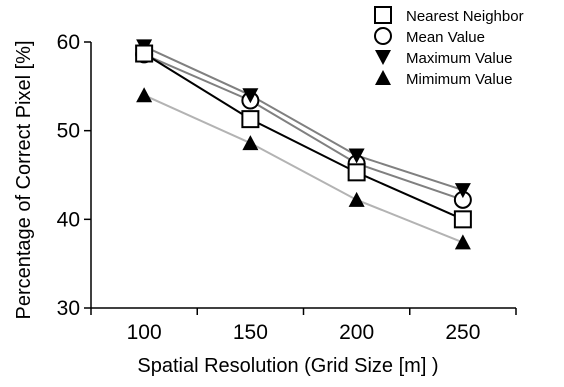 Image resolution: width=564 pixels, height=387 pixels. I want to click on y-tick-label: 60, so click(68, 42).